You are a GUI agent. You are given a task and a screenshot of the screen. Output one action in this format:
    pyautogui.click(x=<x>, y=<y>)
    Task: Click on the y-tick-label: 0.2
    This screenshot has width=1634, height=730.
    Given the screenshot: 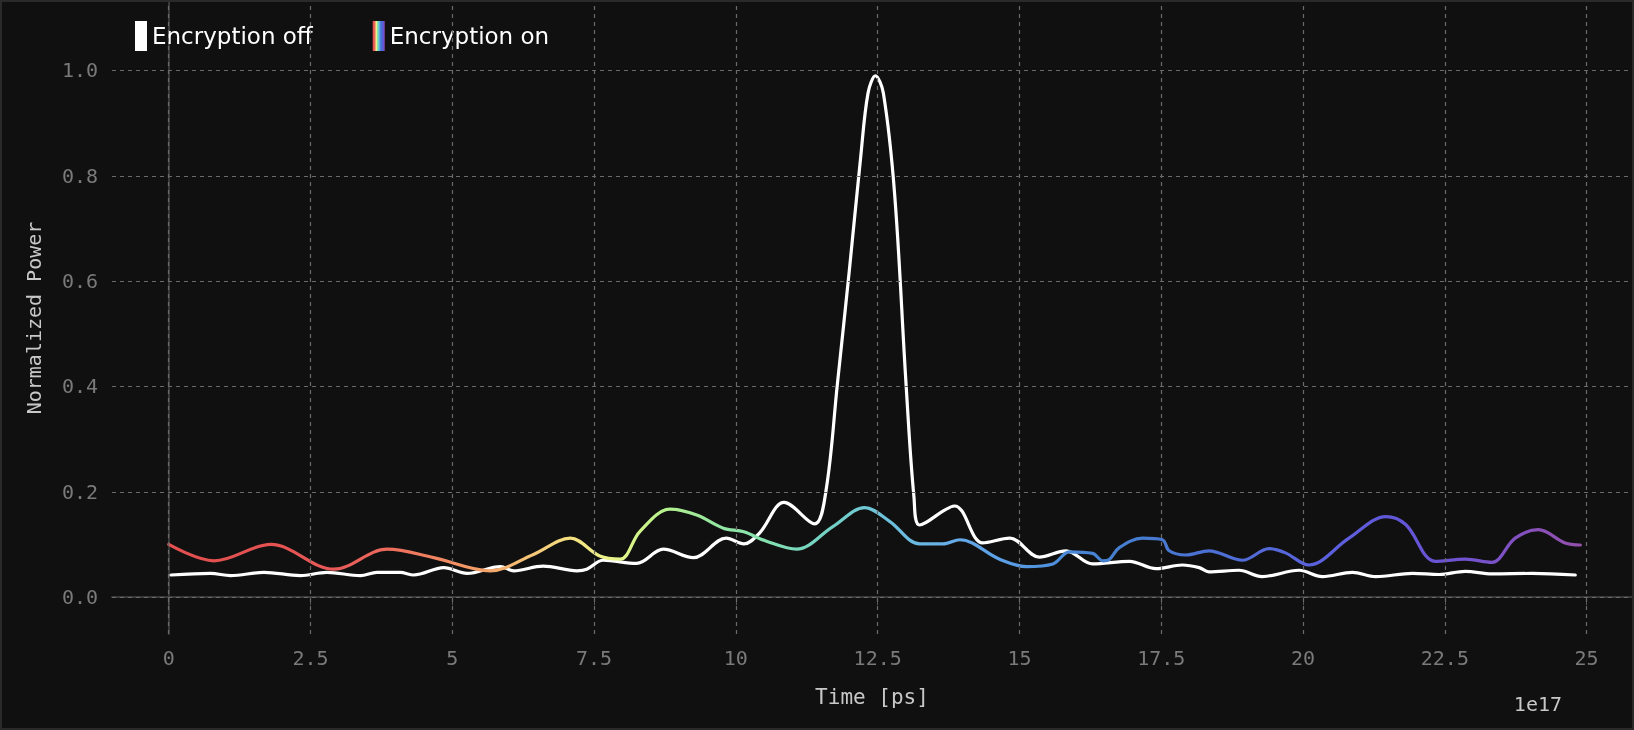 What is the action you would take?
    pyautogui.click(x=79, y=491)
    